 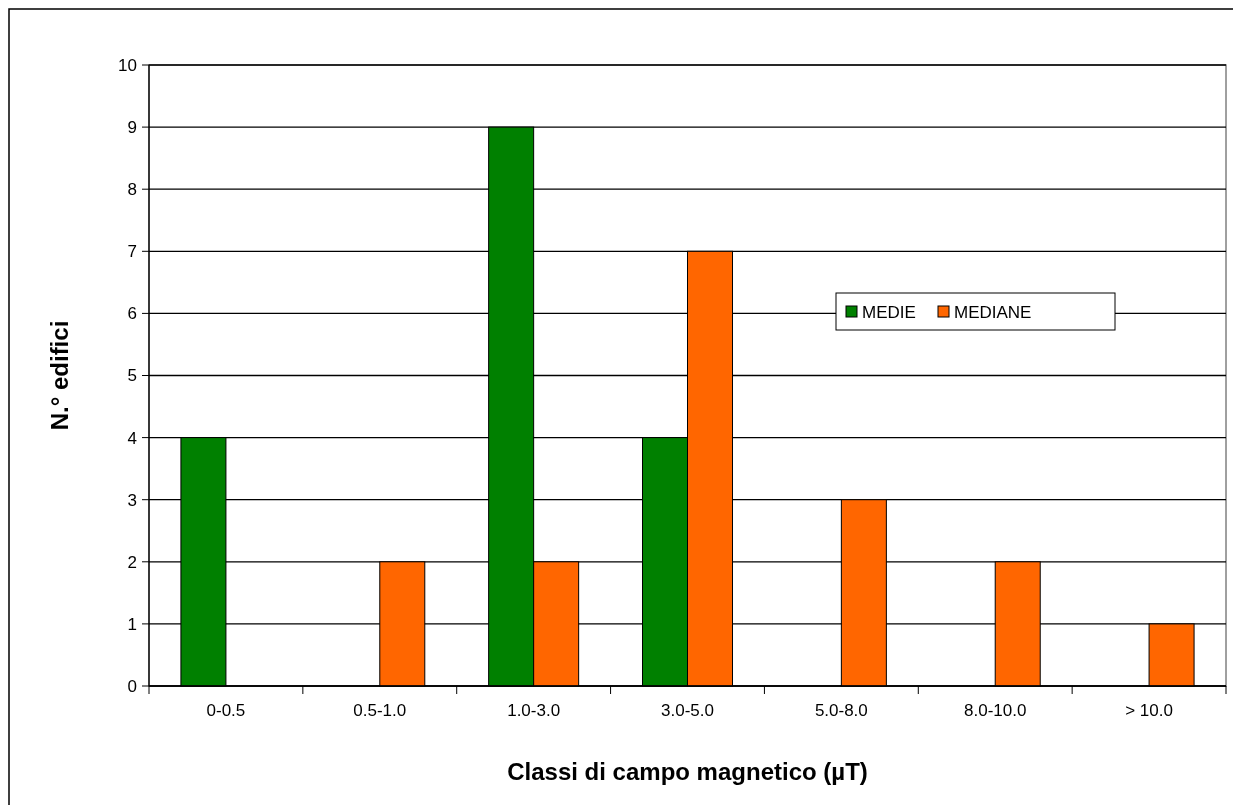 I want to click on x-tick-label: 8.0-10.0, so click(x=995, y=710).